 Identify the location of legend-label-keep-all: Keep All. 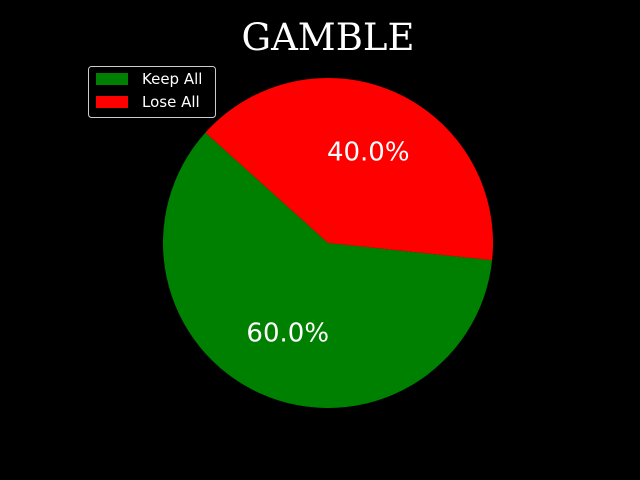
(172, 79).